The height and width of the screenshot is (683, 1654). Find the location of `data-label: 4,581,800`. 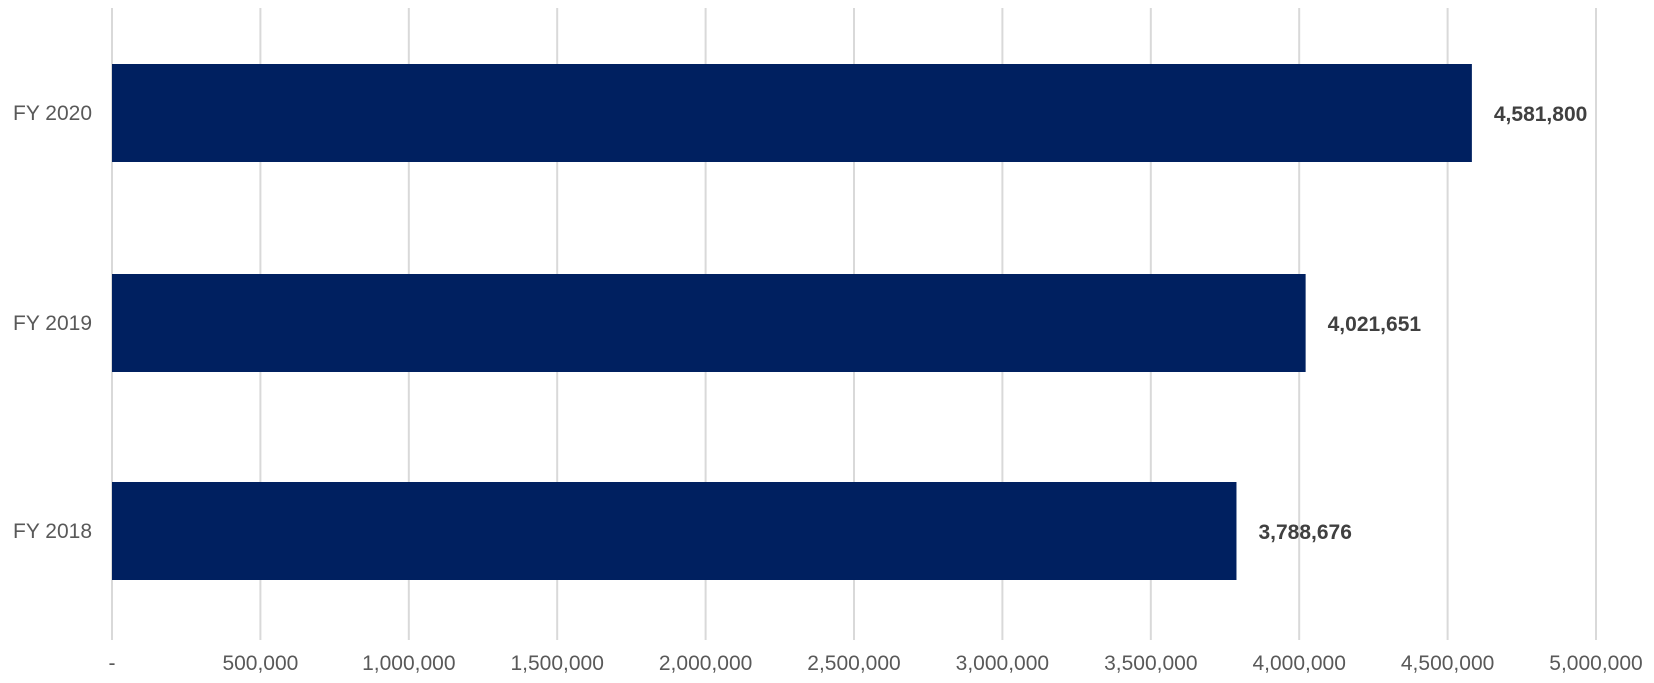

data-label: 4,581,800 is located at coordinates (1540, 114).